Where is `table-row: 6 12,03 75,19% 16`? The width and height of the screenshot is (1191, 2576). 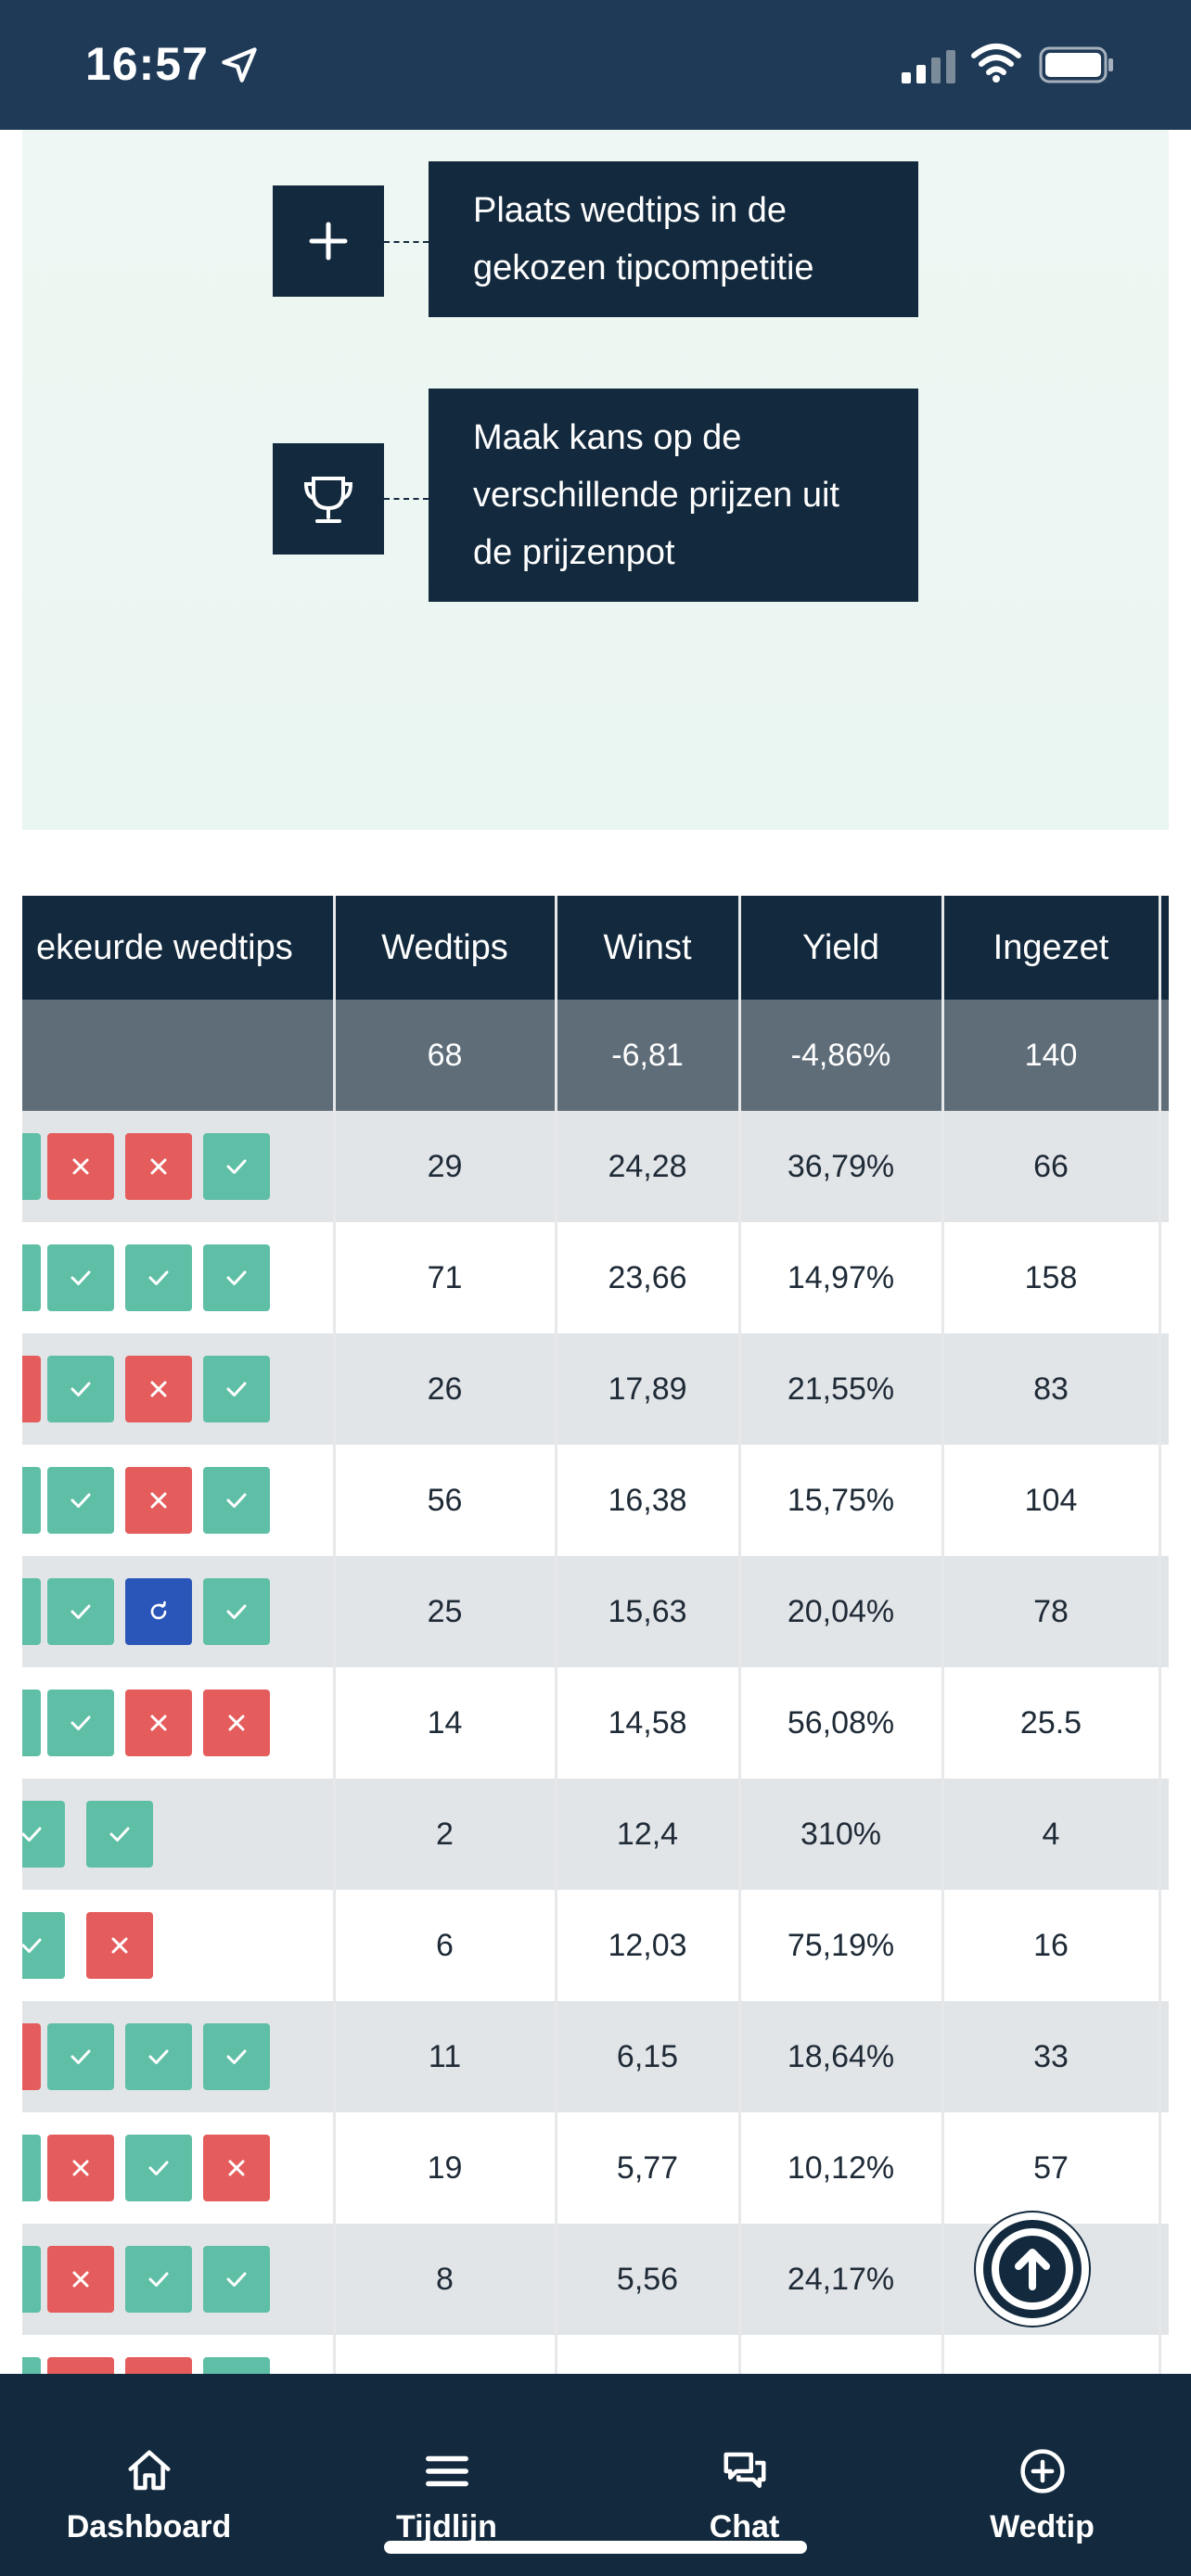
table-row: 6 12,03 75,19% 16 is located at coordinates (595, 1945).